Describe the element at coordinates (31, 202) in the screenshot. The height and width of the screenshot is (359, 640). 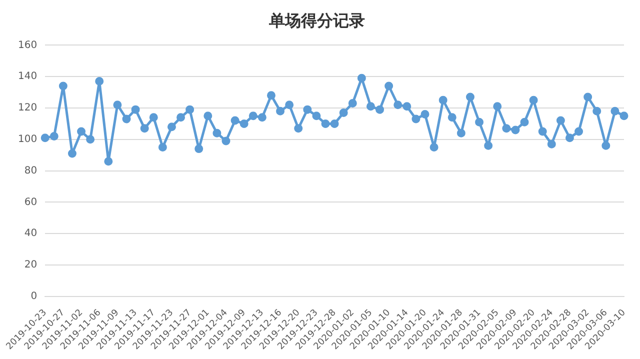
I see `y-tick-label: 60` at that location.